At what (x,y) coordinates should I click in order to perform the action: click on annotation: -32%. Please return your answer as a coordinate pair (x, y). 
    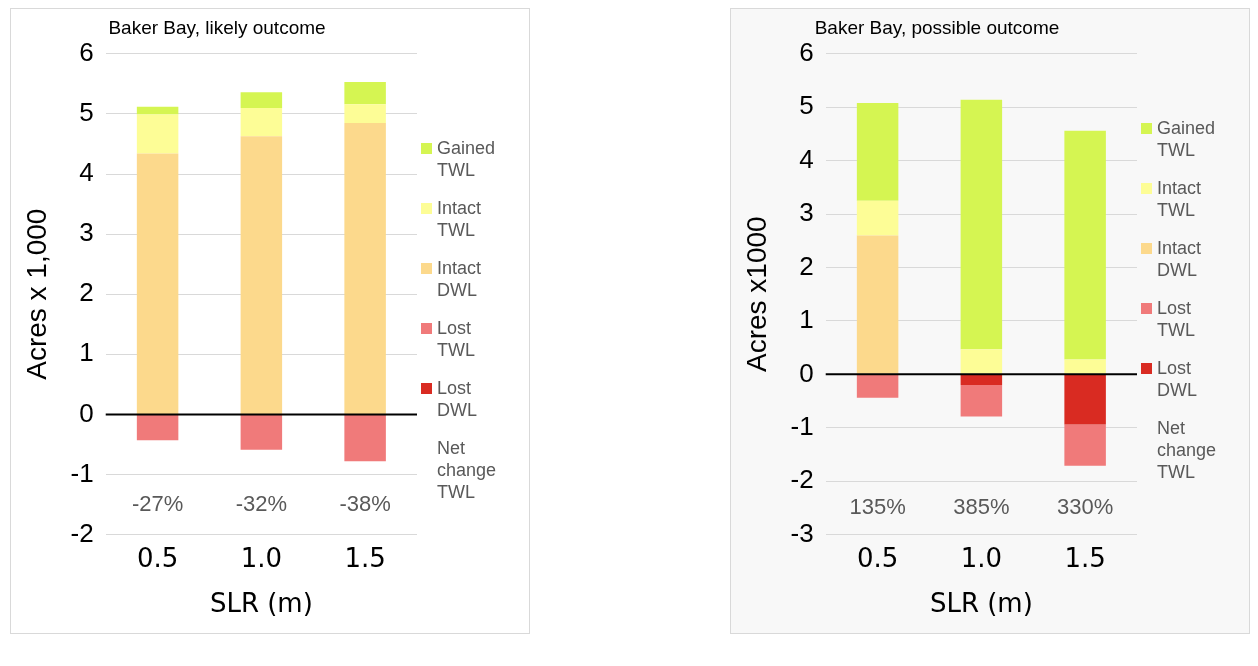
    Looking at the image, I should click on (261, 503).